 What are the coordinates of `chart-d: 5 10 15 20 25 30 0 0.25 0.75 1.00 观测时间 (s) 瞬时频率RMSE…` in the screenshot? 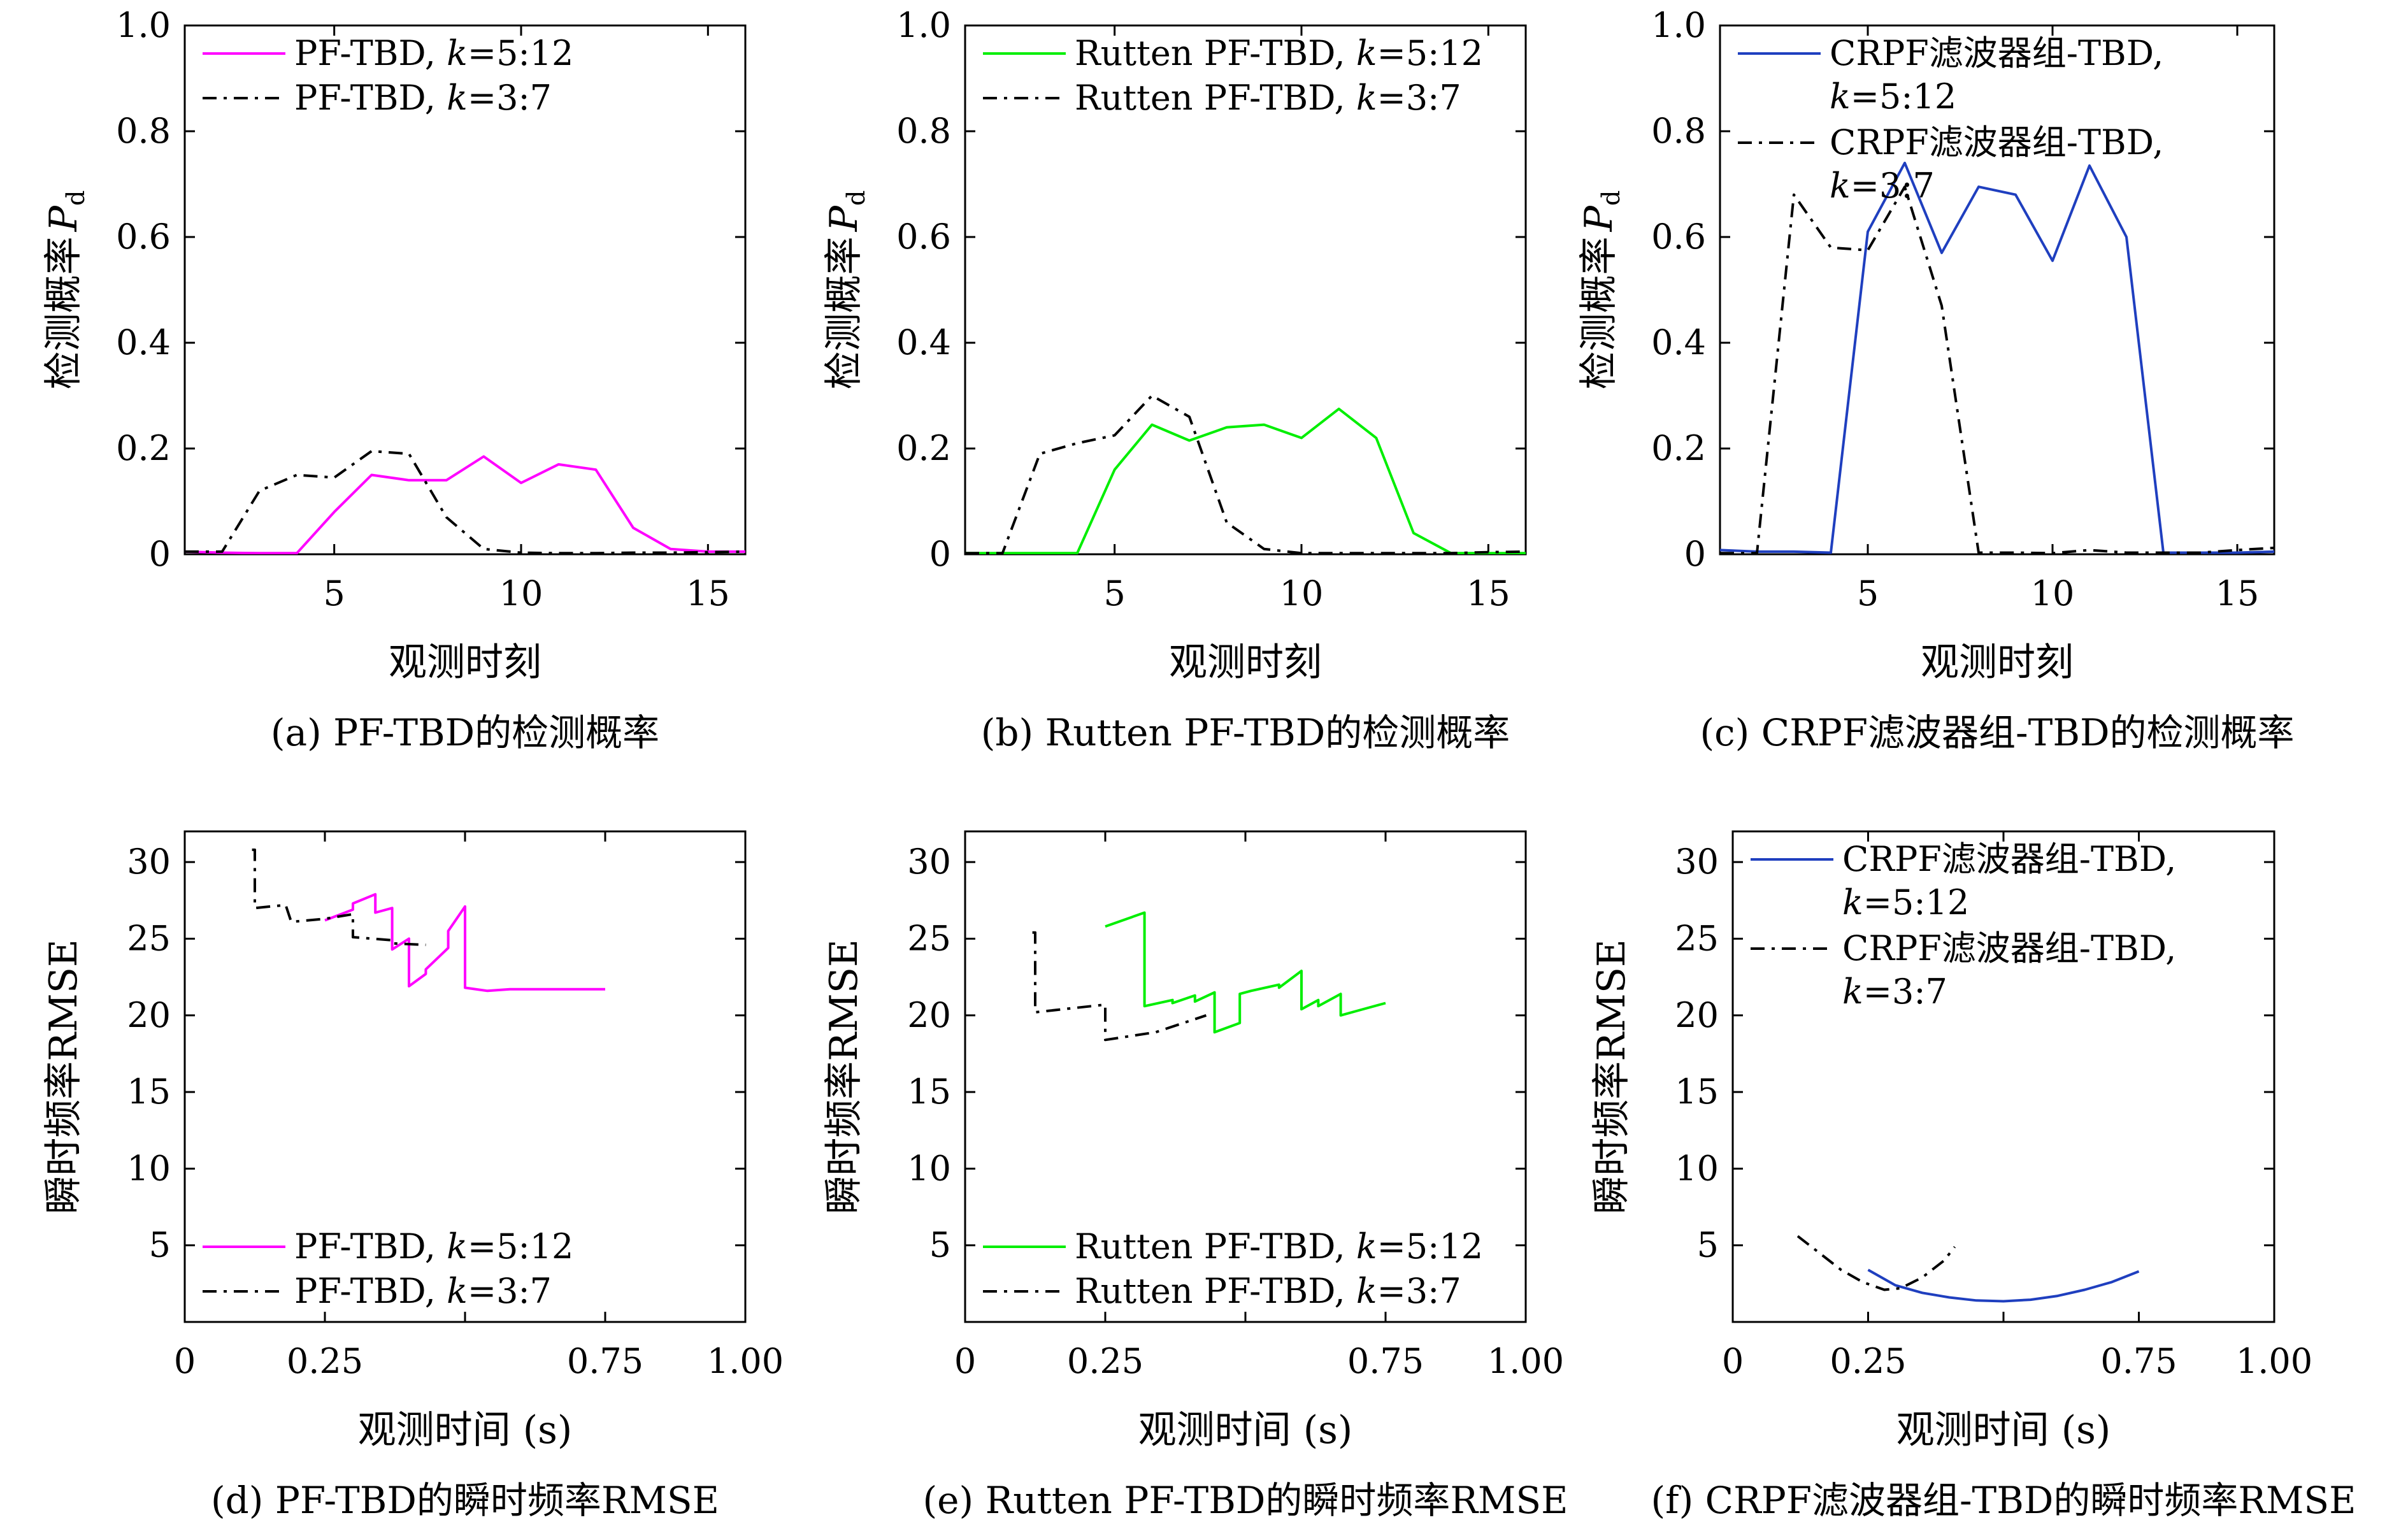 It's located at (412, 1176).